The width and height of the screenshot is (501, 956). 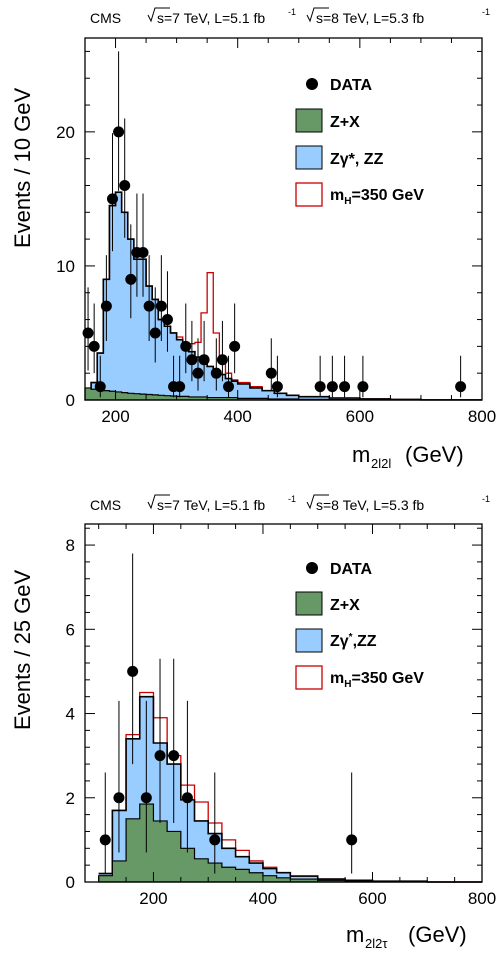 I want to click on x-axis-label-top: m 2l2l (GeV), so click(x=408, y=456).